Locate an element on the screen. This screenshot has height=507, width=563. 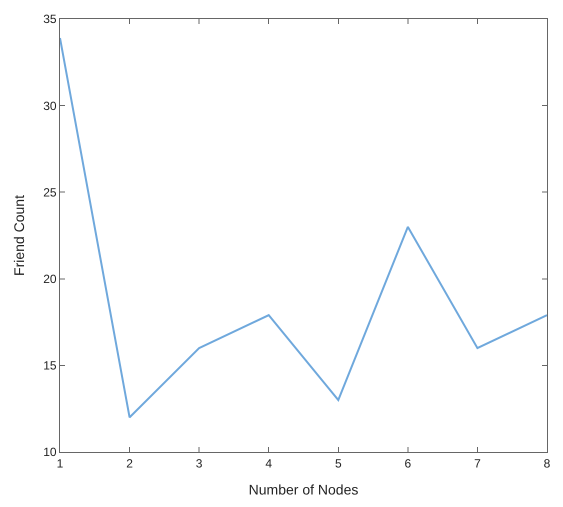
y-tick-label: 10 is located at coordinates (50, 452).